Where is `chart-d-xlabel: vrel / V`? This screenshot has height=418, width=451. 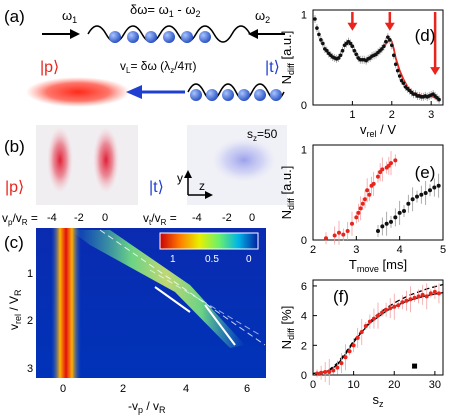 chart-d-xlabel: vrel / V is located at coordinates (378, 130).